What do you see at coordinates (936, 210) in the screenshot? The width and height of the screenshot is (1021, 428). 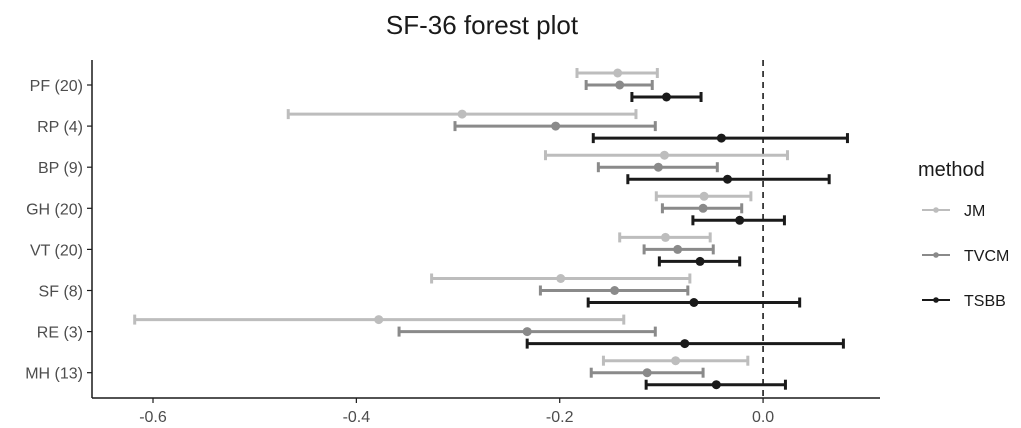 I see `legend-key-point-jm` at bounding box center [936, 210].